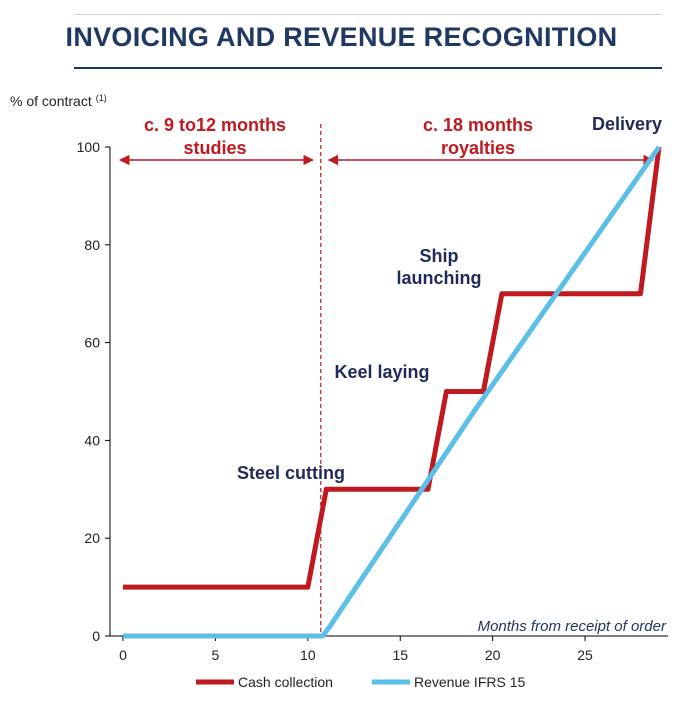  I want to click on y-tick-label: 0, so click(96, 636).